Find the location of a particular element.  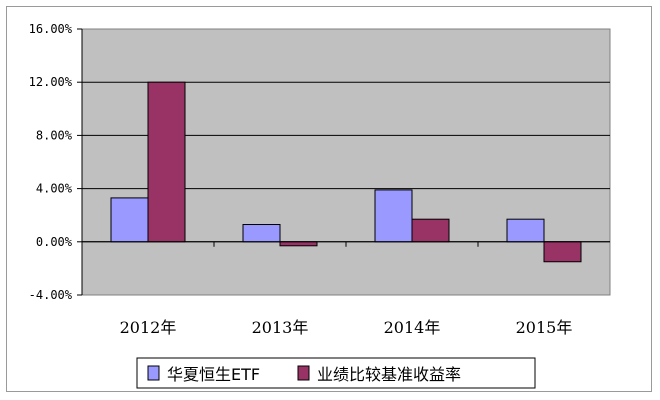

x-category-label: 2014年 is located at coordinates (412, 327).